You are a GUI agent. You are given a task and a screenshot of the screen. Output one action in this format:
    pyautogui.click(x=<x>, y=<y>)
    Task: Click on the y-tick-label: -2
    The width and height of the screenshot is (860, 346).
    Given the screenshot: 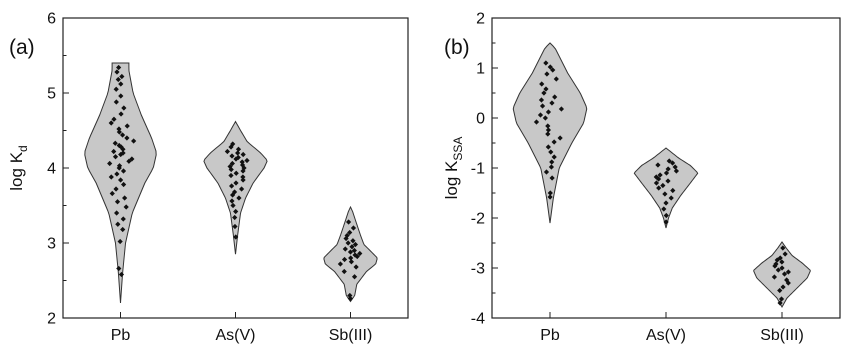 What is the action you would take?
    pyautogui.click(x=478, y=219)
    